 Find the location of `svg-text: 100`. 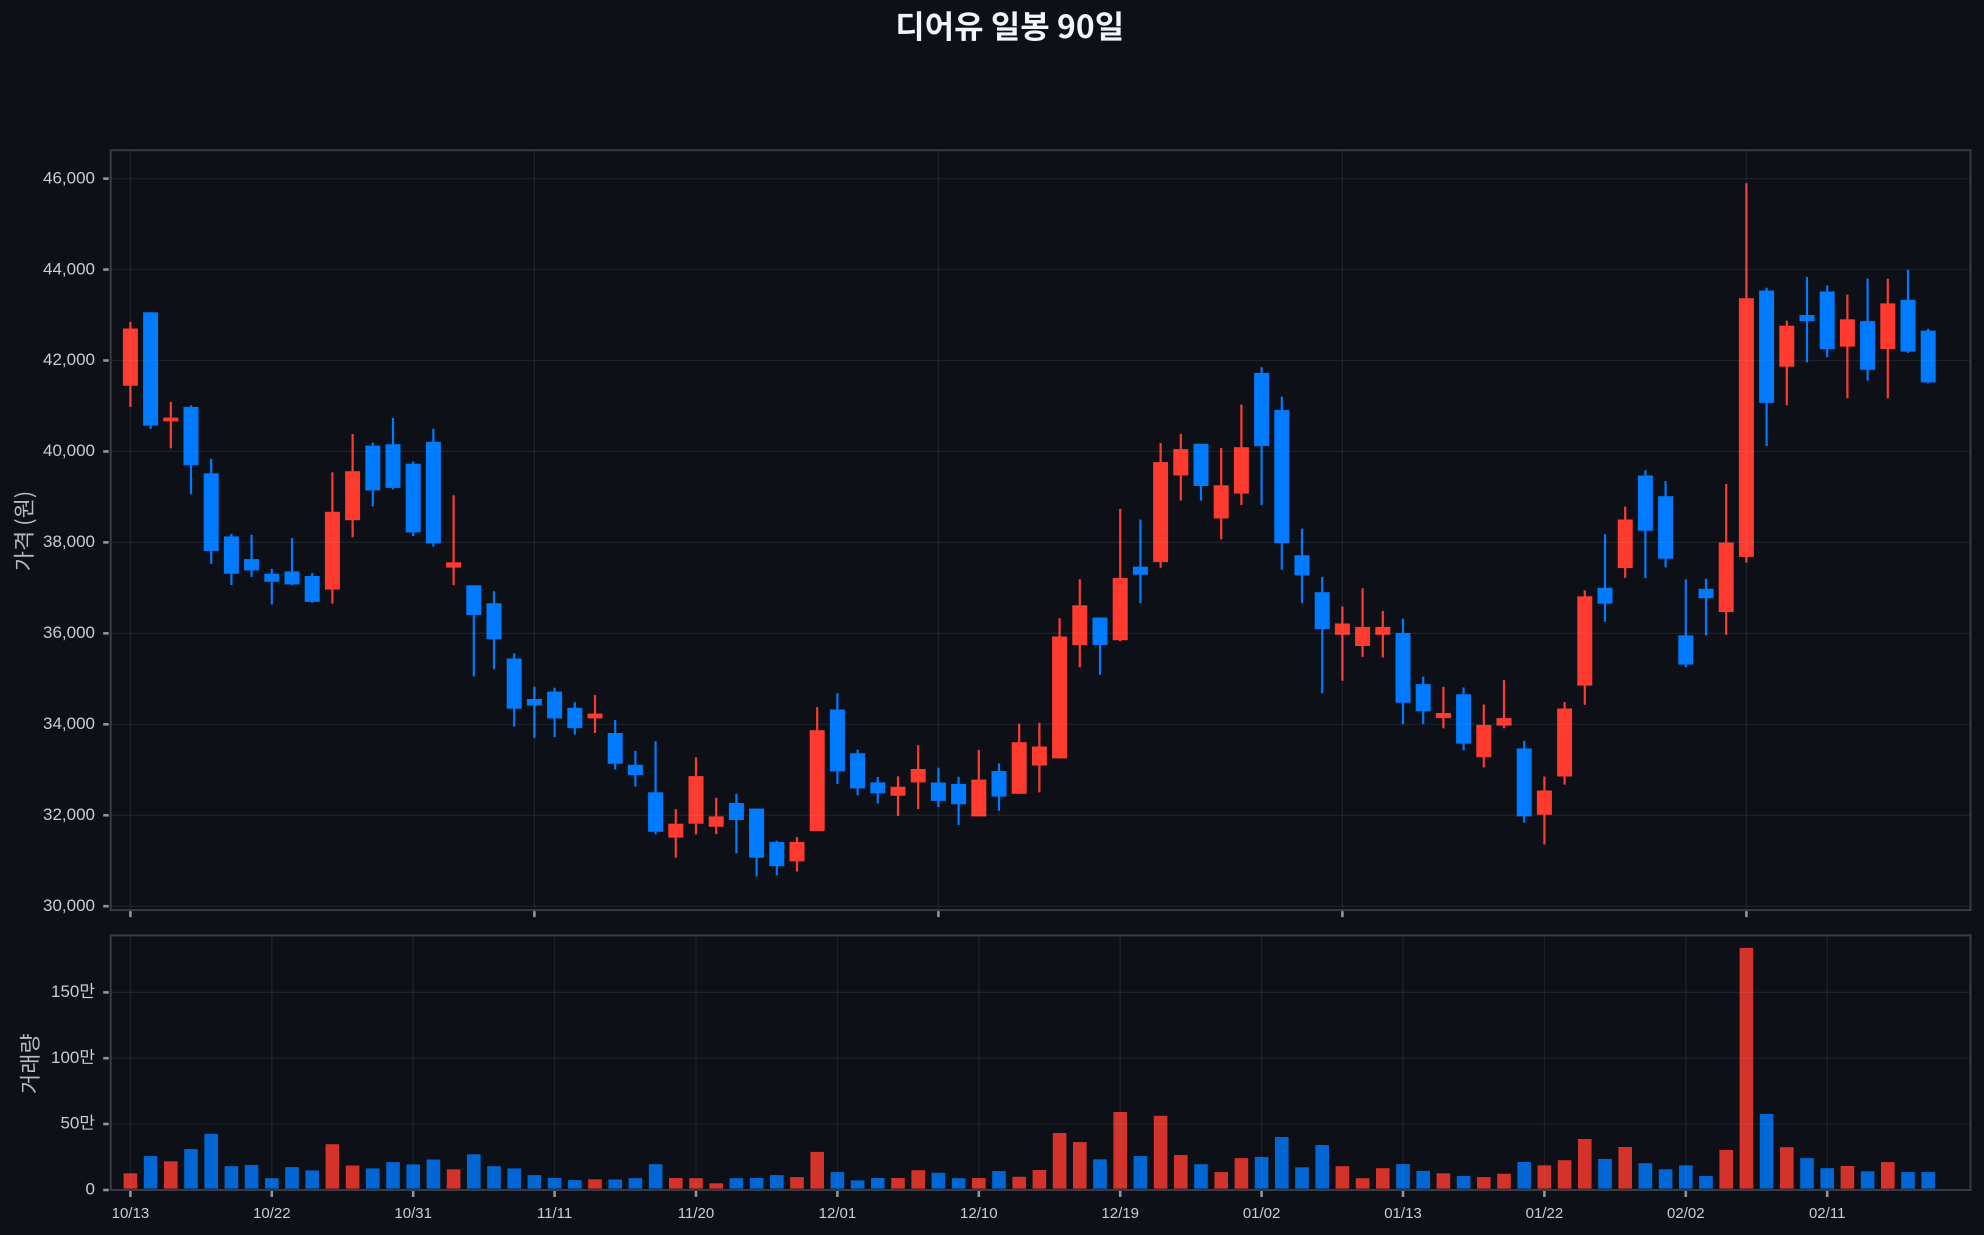

svg-text: 100 is located at coordinates (65, 1057).